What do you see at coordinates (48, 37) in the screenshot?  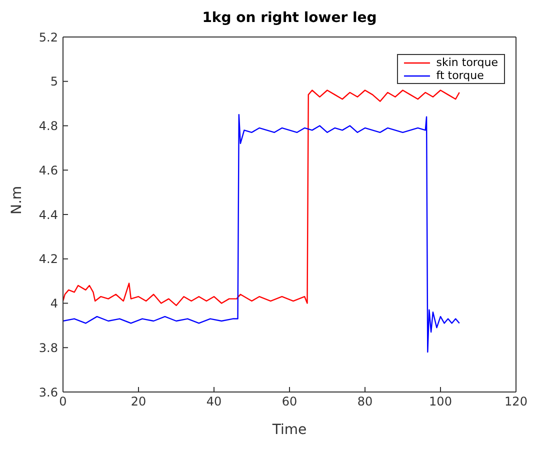 I see `y-tick-label: 5.2` at bounding box center [48, 37].